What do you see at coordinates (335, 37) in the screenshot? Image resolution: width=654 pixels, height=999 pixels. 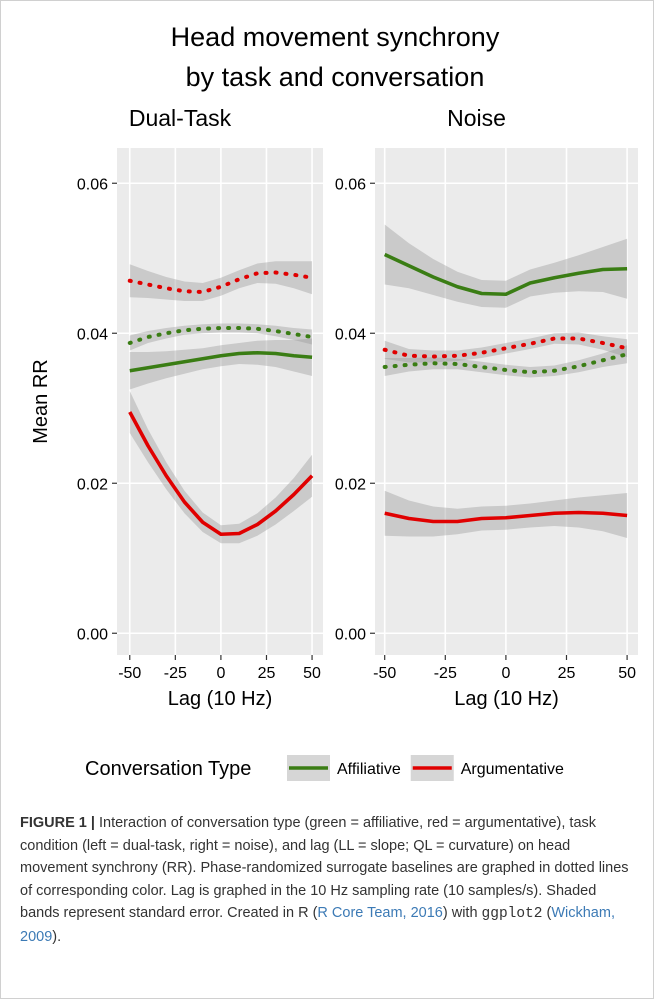 I see `chart-title: Head movement synchrony` at bounding box center [335, 37].